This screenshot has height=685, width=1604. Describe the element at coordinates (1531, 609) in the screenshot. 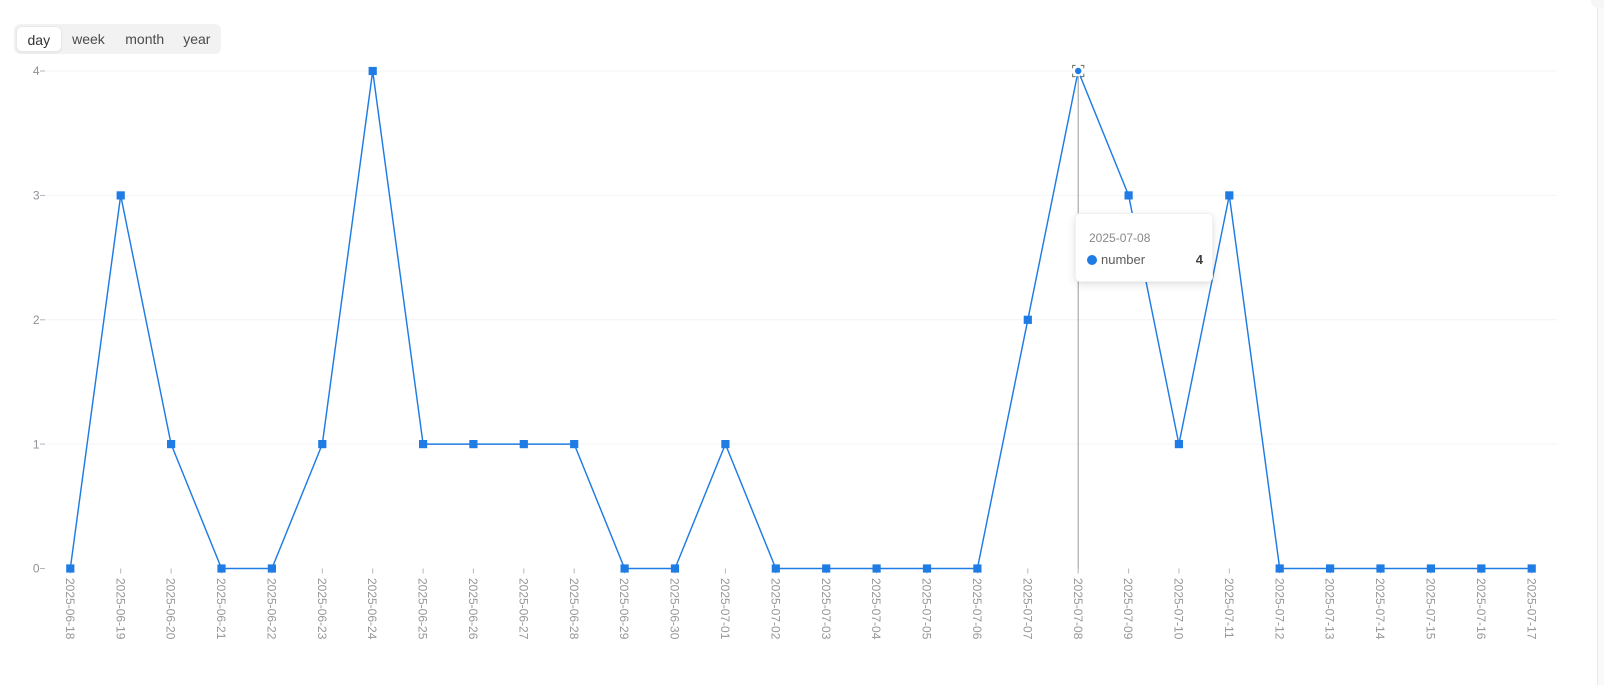

I see `svg-text: 2025-07-17` at that location.